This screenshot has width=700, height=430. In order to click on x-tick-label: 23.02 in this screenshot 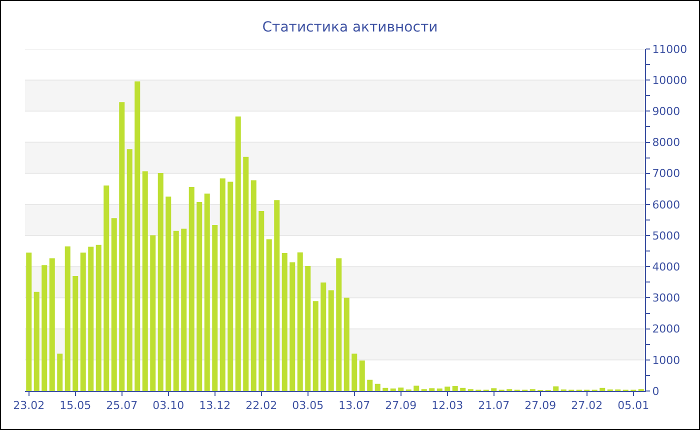, I will do `click(29, 405)`.